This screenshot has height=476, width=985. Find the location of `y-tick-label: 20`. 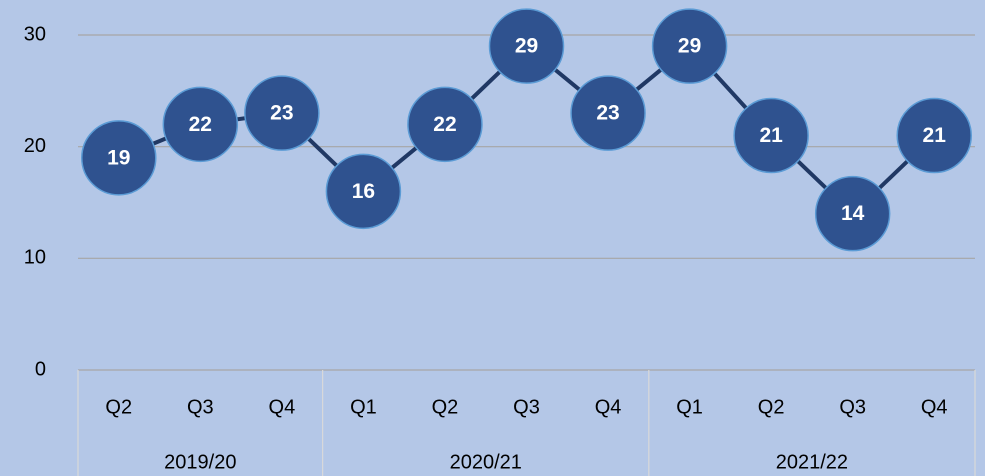

y-tick-label: 20 is located at coordinates (35, 146).